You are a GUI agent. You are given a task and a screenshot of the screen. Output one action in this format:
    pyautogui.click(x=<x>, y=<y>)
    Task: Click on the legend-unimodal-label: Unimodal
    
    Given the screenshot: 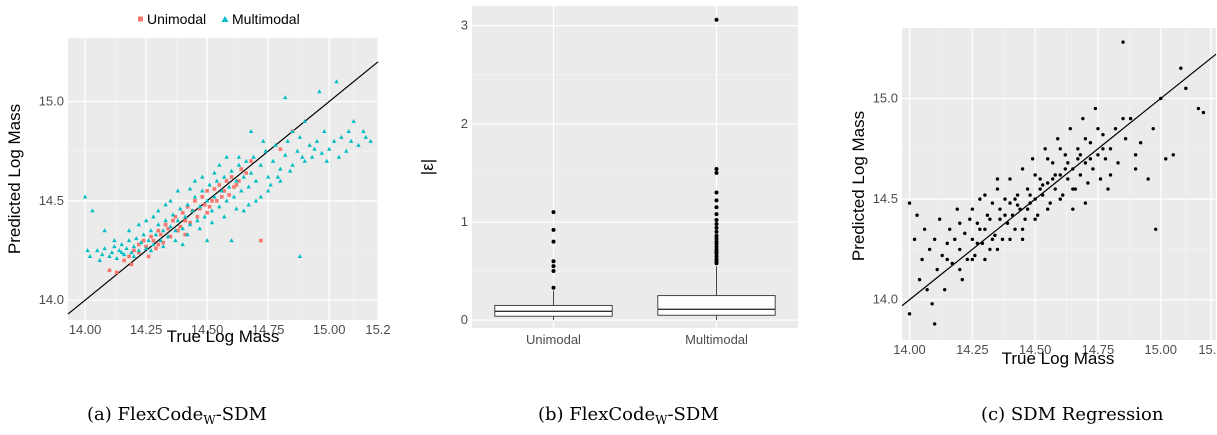 What is the action you would take?
    pyautogui.click(x=176, y=19)
    